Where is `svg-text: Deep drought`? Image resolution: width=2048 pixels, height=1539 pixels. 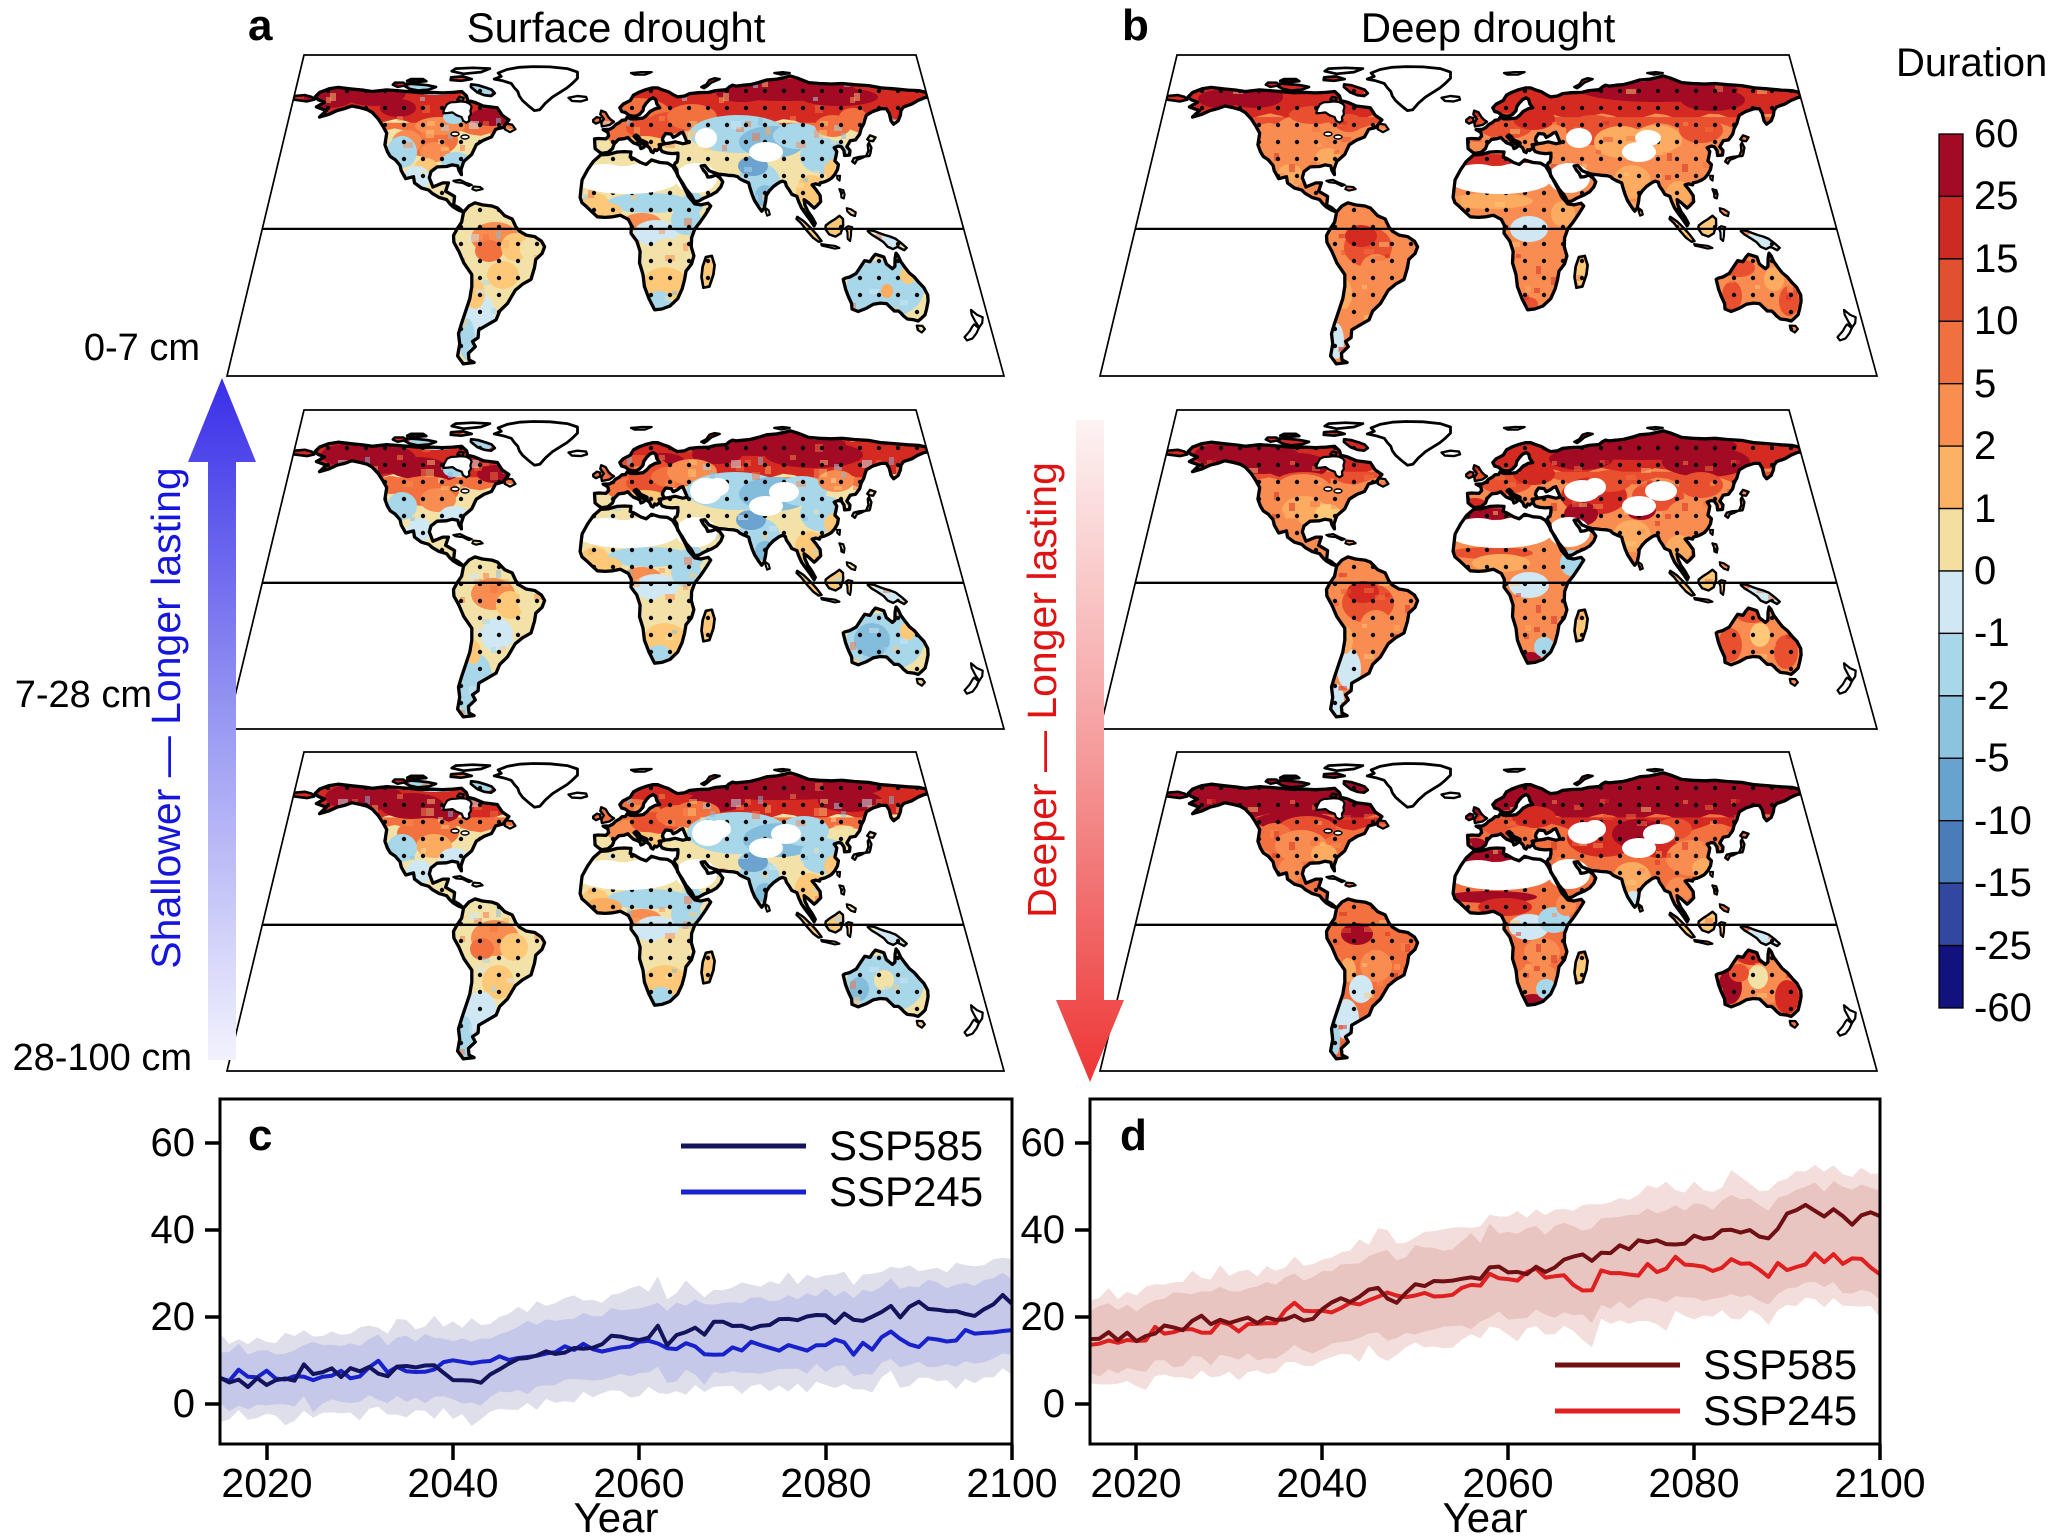 svg-text: Deep drought is located at coordinates (1488, 27).